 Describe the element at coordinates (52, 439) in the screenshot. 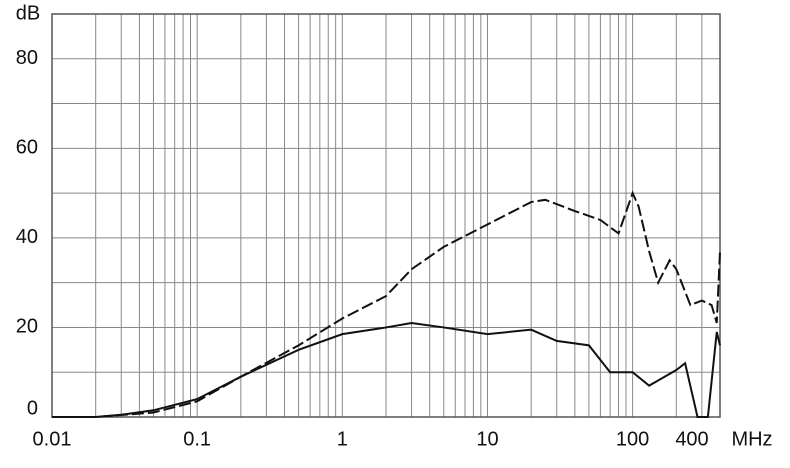

I see `x-tick-label: 0.01` at that location.